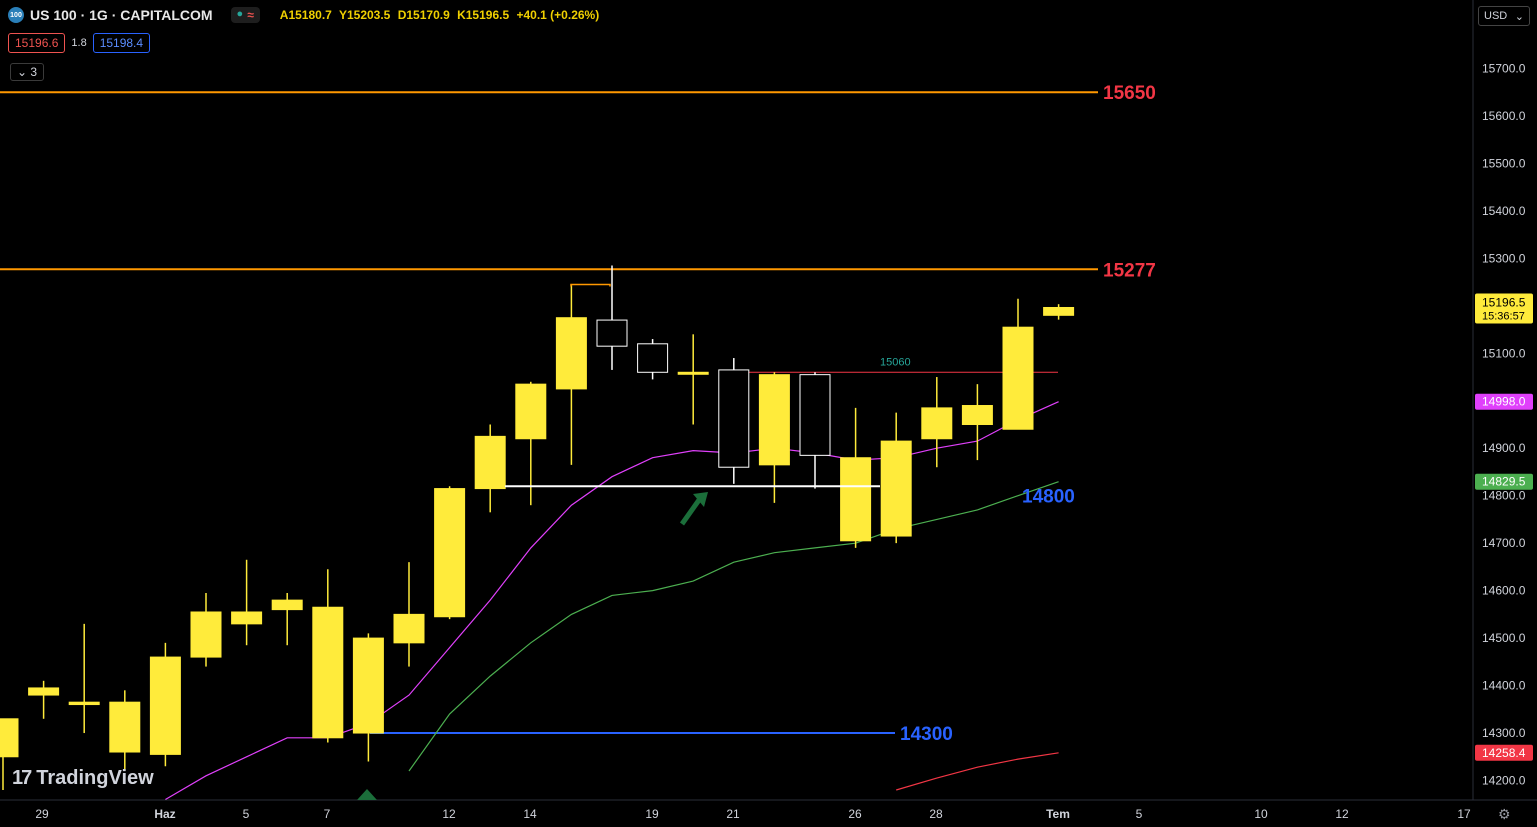  I want to click on last-price-bg, so click(1504, 308).